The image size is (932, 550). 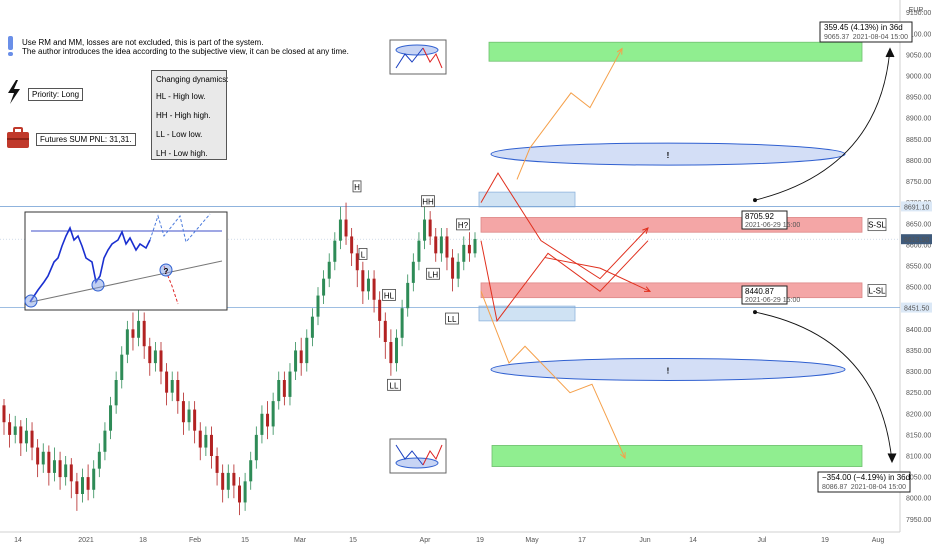 I want to click on y-tick-label: 8200.00, so click(x=918, y=414).